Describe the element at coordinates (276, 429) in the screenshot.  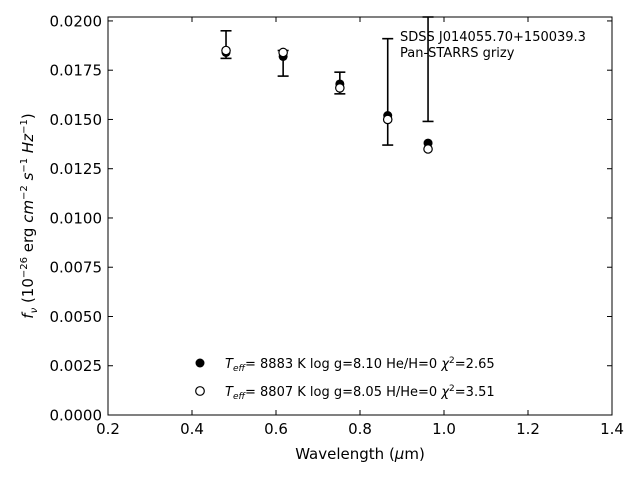
I see `x-tick-label: 0.6` at that location.